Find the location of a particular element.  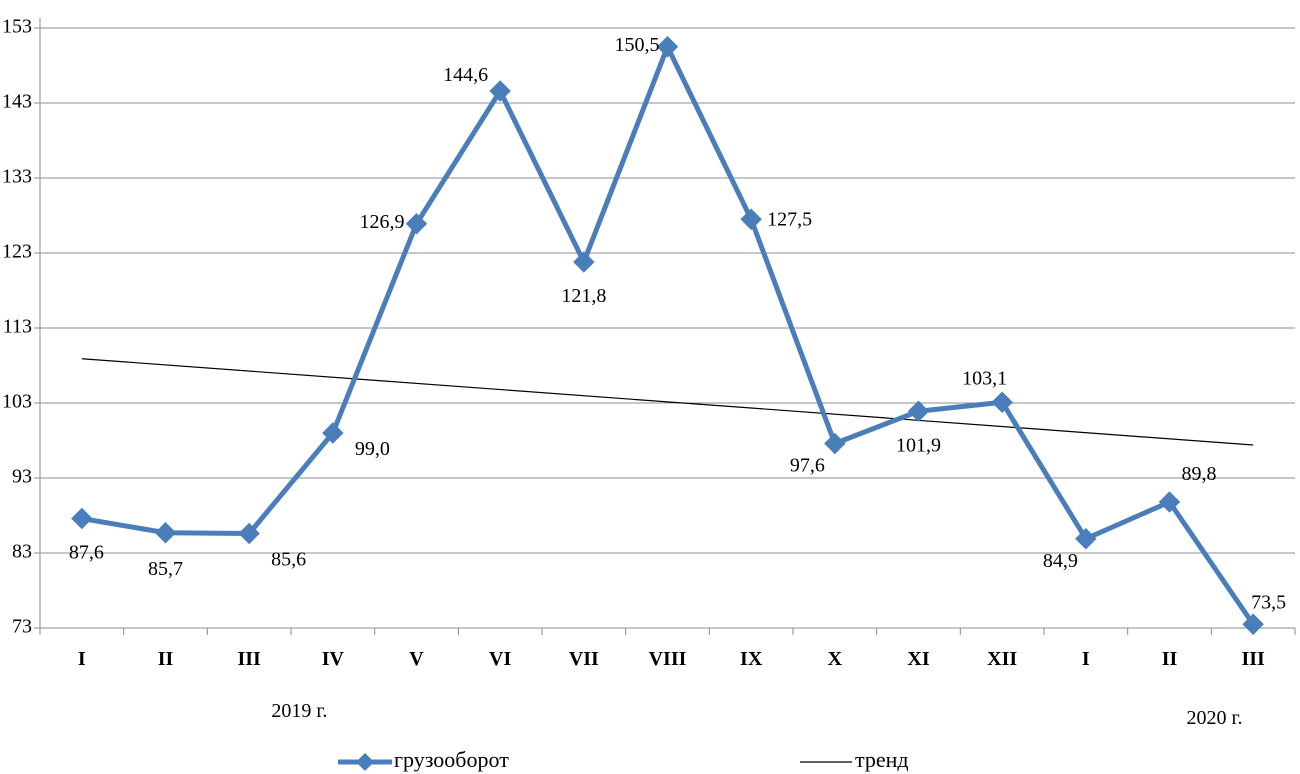

data-label: 85,6 is located at coordinates (288, 560).